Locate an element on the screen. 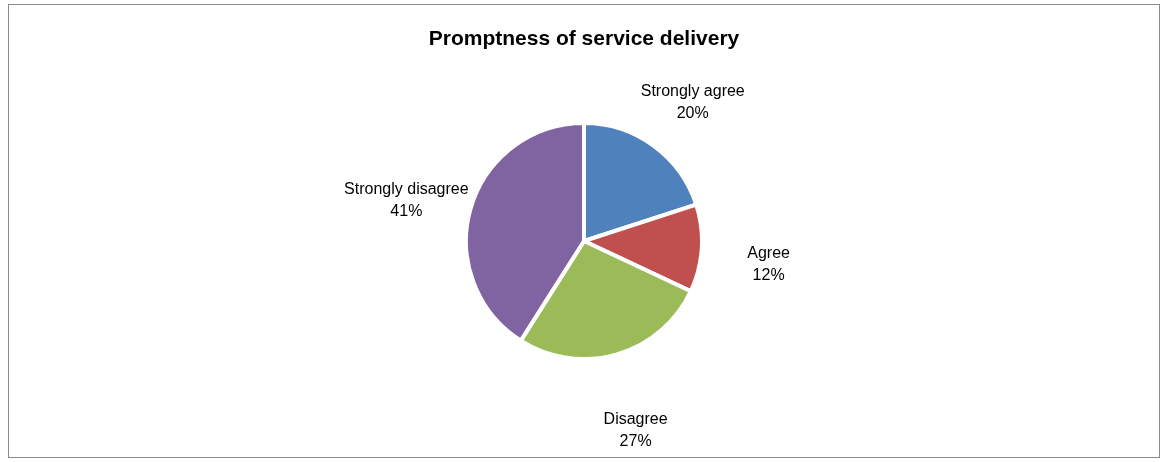 Image resolution: width=1172 pixels, height=462 pixels. data-label: 27% is located at coordinates (635, 440).